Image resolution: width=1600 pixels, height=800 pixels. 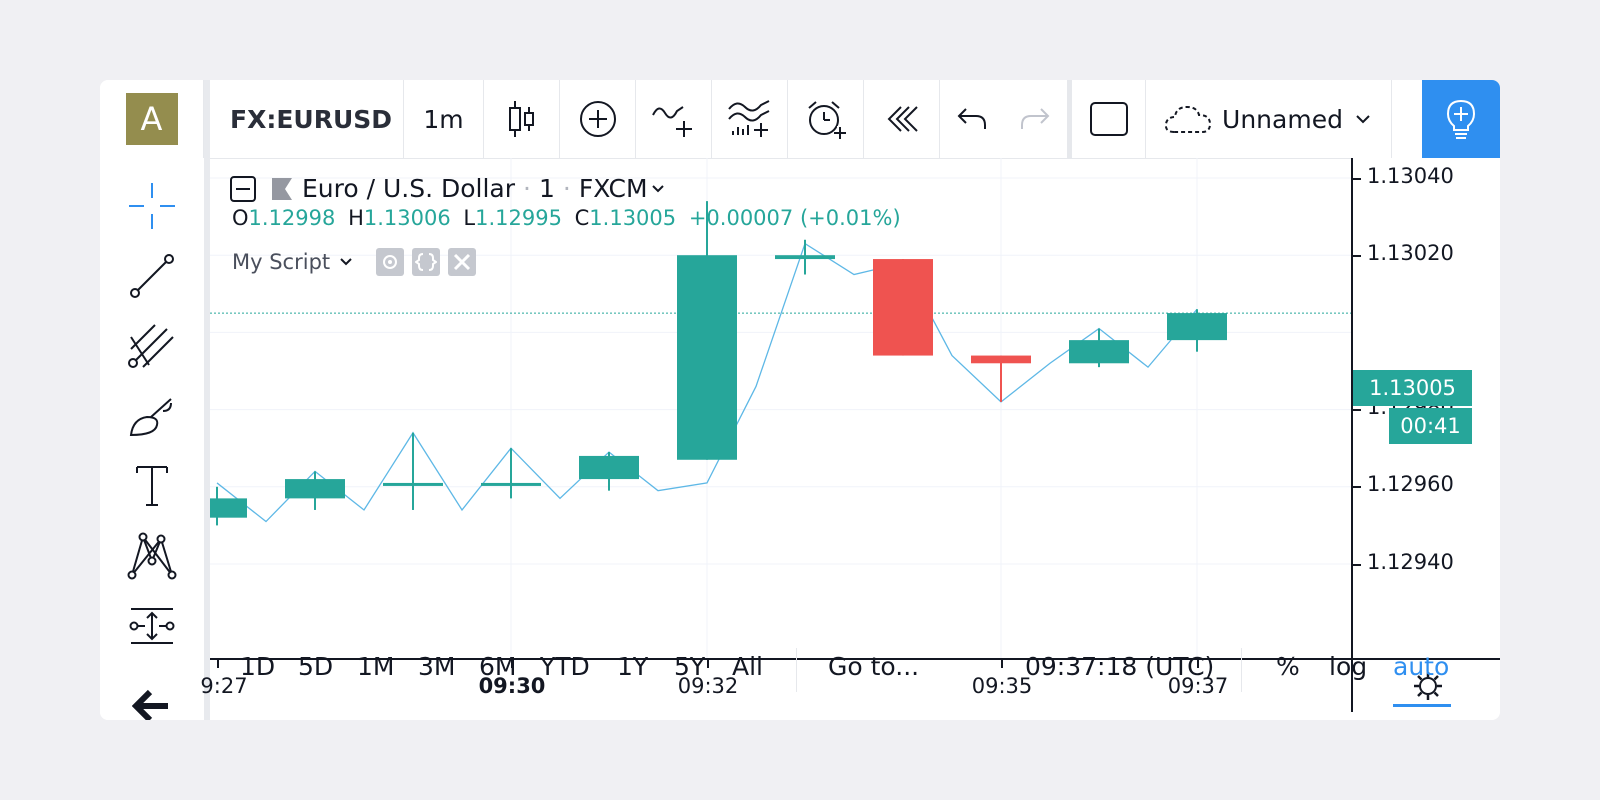 What do you see at coordinates (426, 262) in the screenshot?
I see `source-code-icon` at bounding box center [426, 262].